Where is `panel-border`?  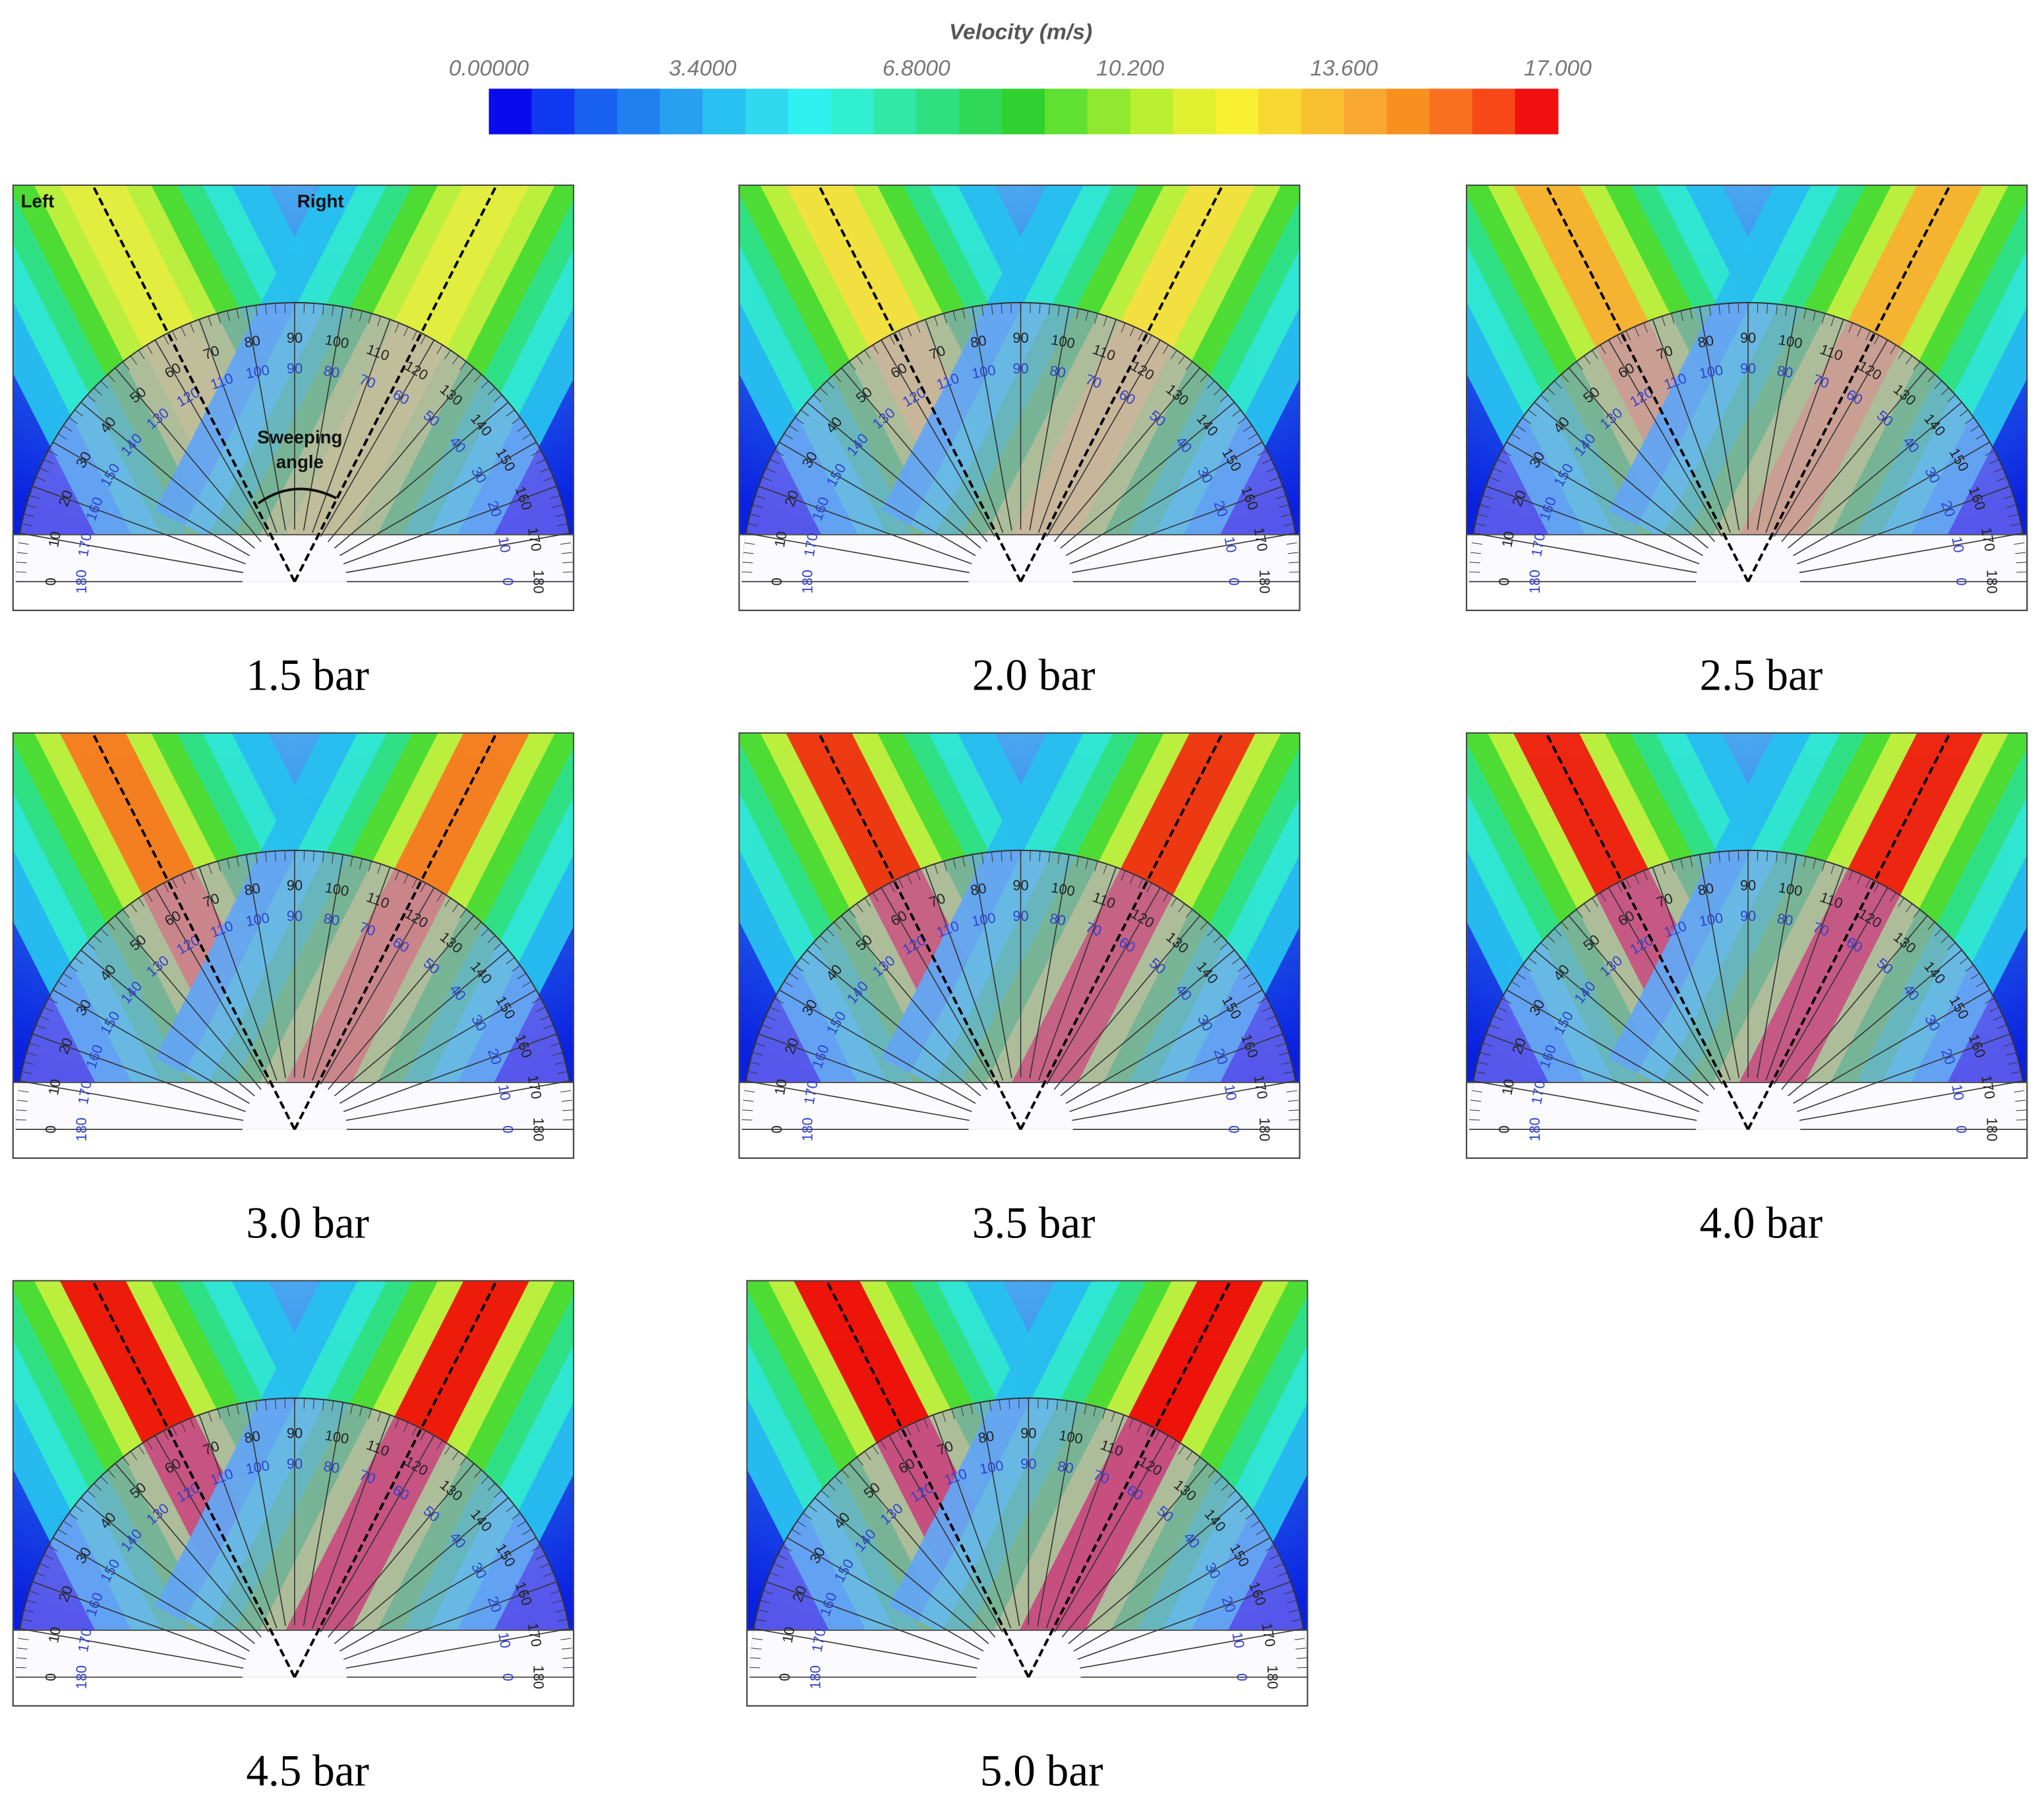
panel-border is located at coordinates (293, 945).